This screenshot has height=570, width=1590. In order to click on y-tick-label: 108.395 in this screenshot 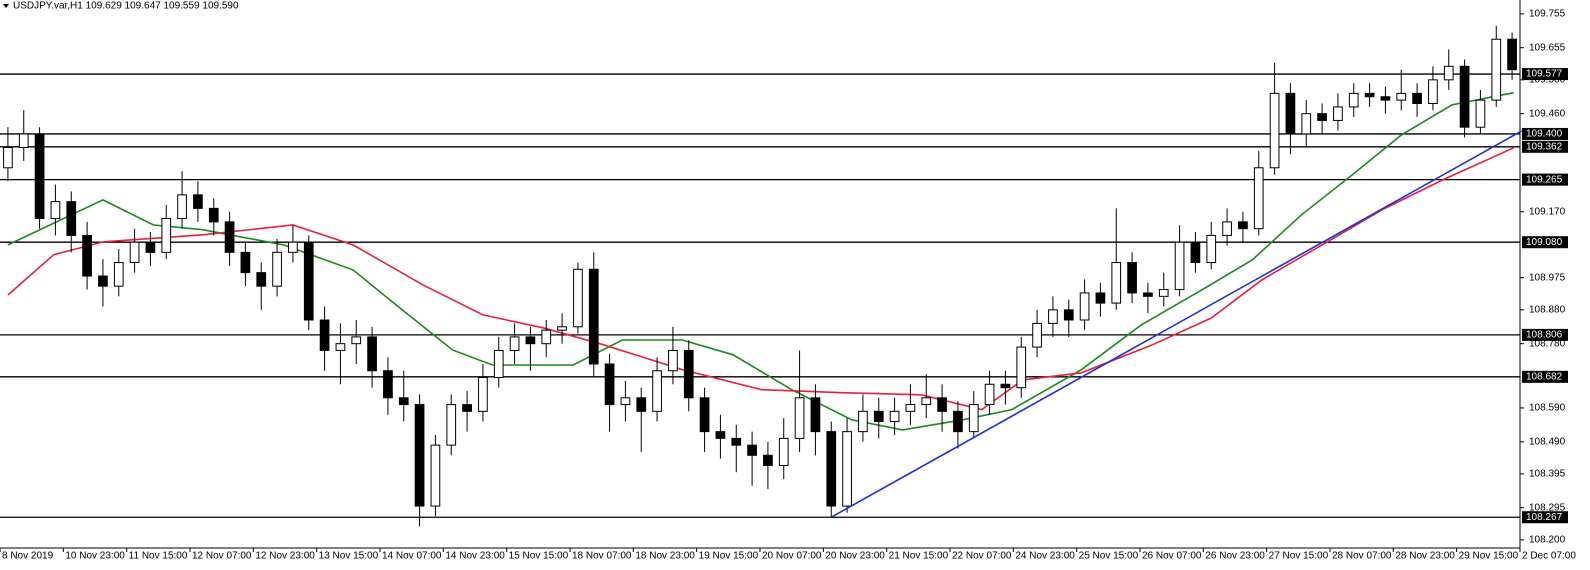, I will do `click(1547, 474)`.